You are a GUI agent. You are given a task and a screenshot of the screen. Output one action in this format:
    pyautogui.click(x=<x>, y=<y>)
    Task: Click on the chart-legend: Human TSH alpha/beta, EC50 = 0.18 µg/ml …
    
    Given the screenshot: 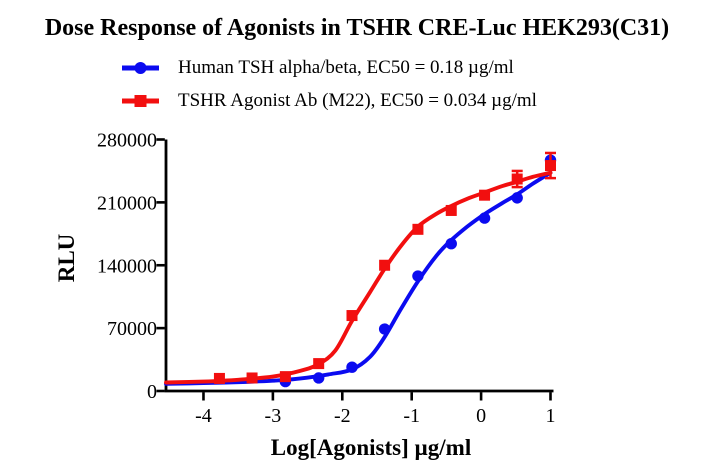 What is the action you would take?
    pyautogui.click(x=329, y=84)
    